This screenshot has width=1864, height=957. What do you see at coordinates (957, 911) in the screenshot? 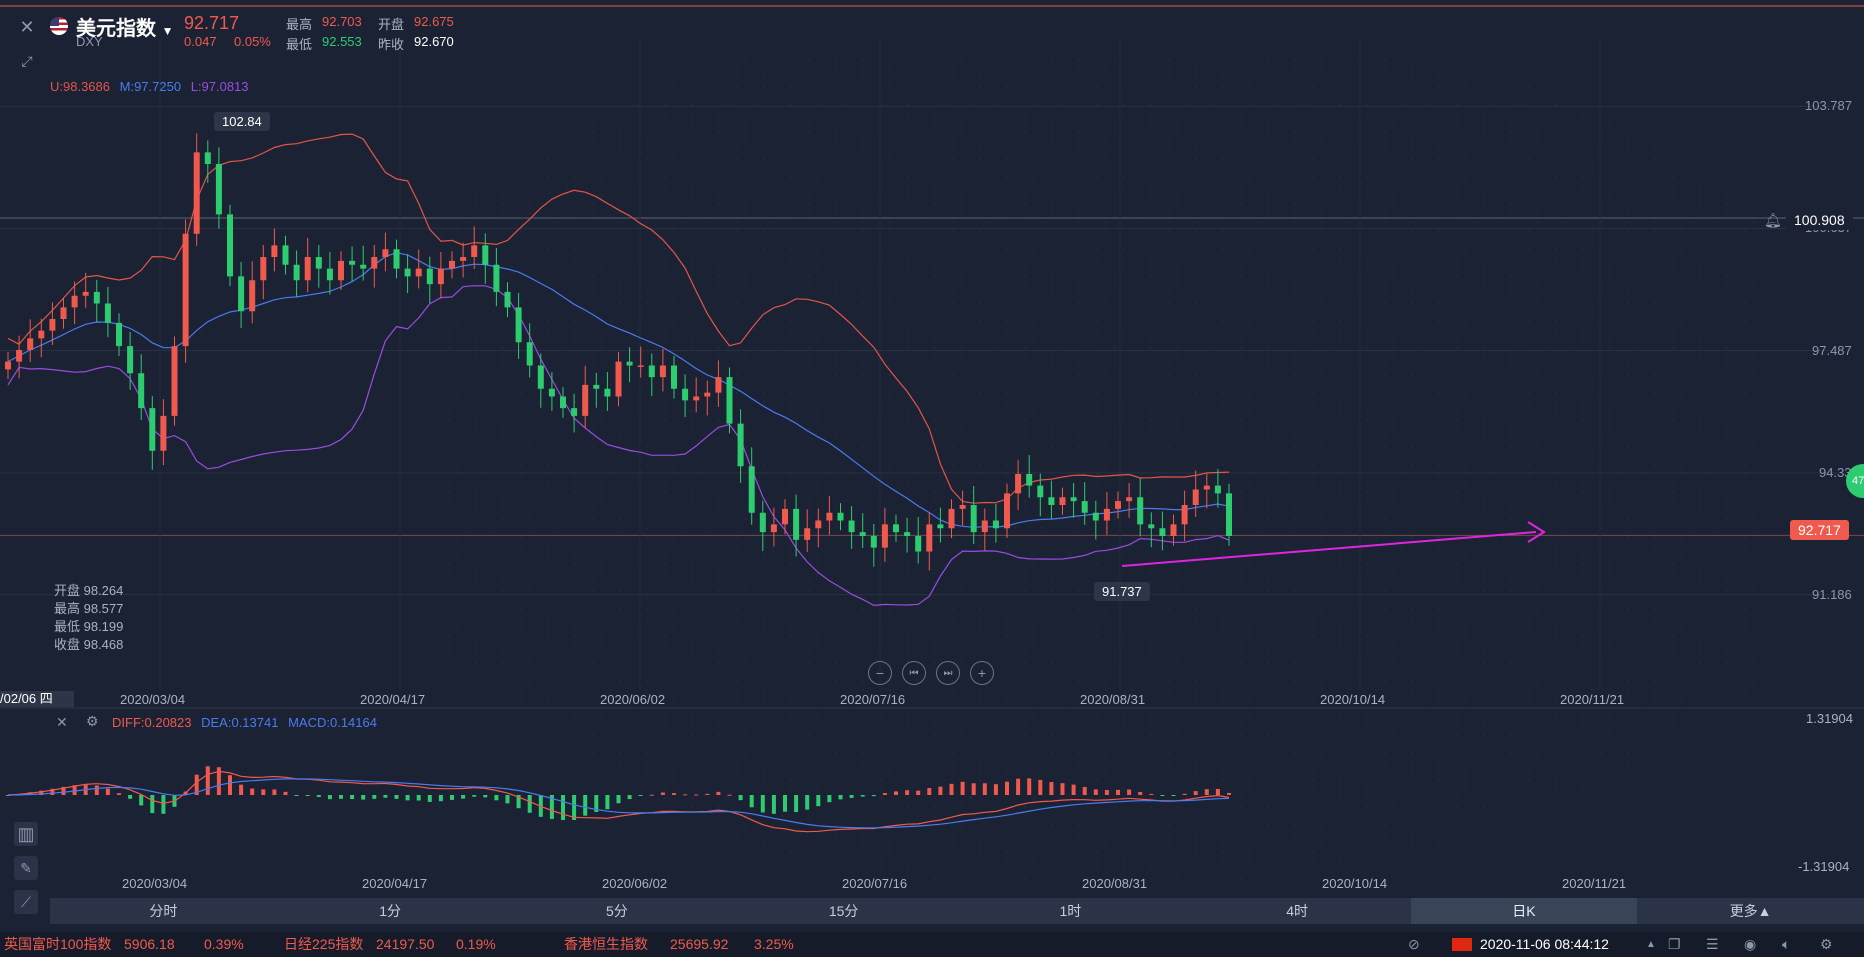
I see `timeframe-toolbar: 分时 1分 5分 15分 1时 4时 日K 更多▲` at bounding box center [957, 911].